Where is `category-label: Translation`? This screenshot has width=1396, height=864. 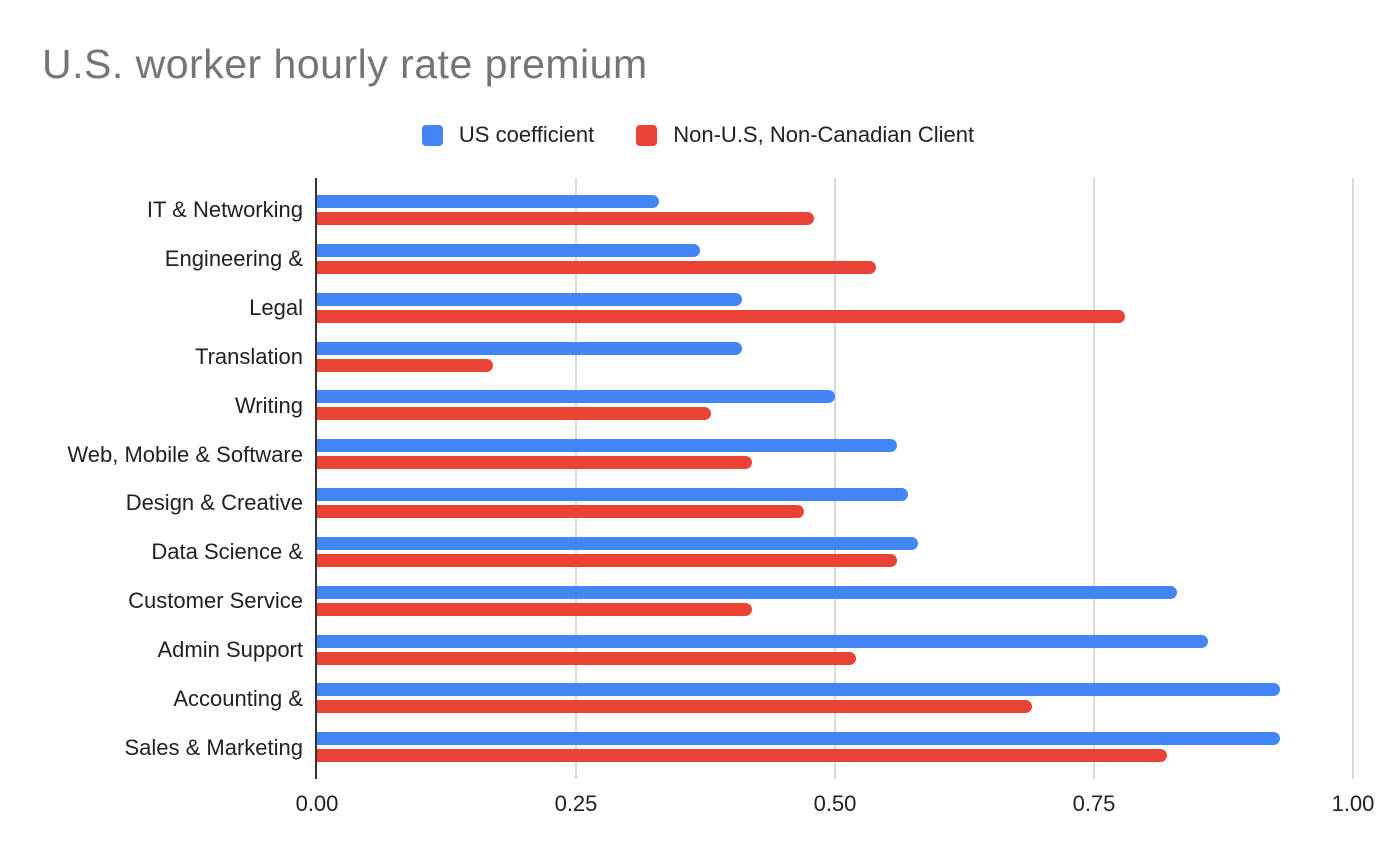
category-label: Translation is located at coordinates (248, 356).